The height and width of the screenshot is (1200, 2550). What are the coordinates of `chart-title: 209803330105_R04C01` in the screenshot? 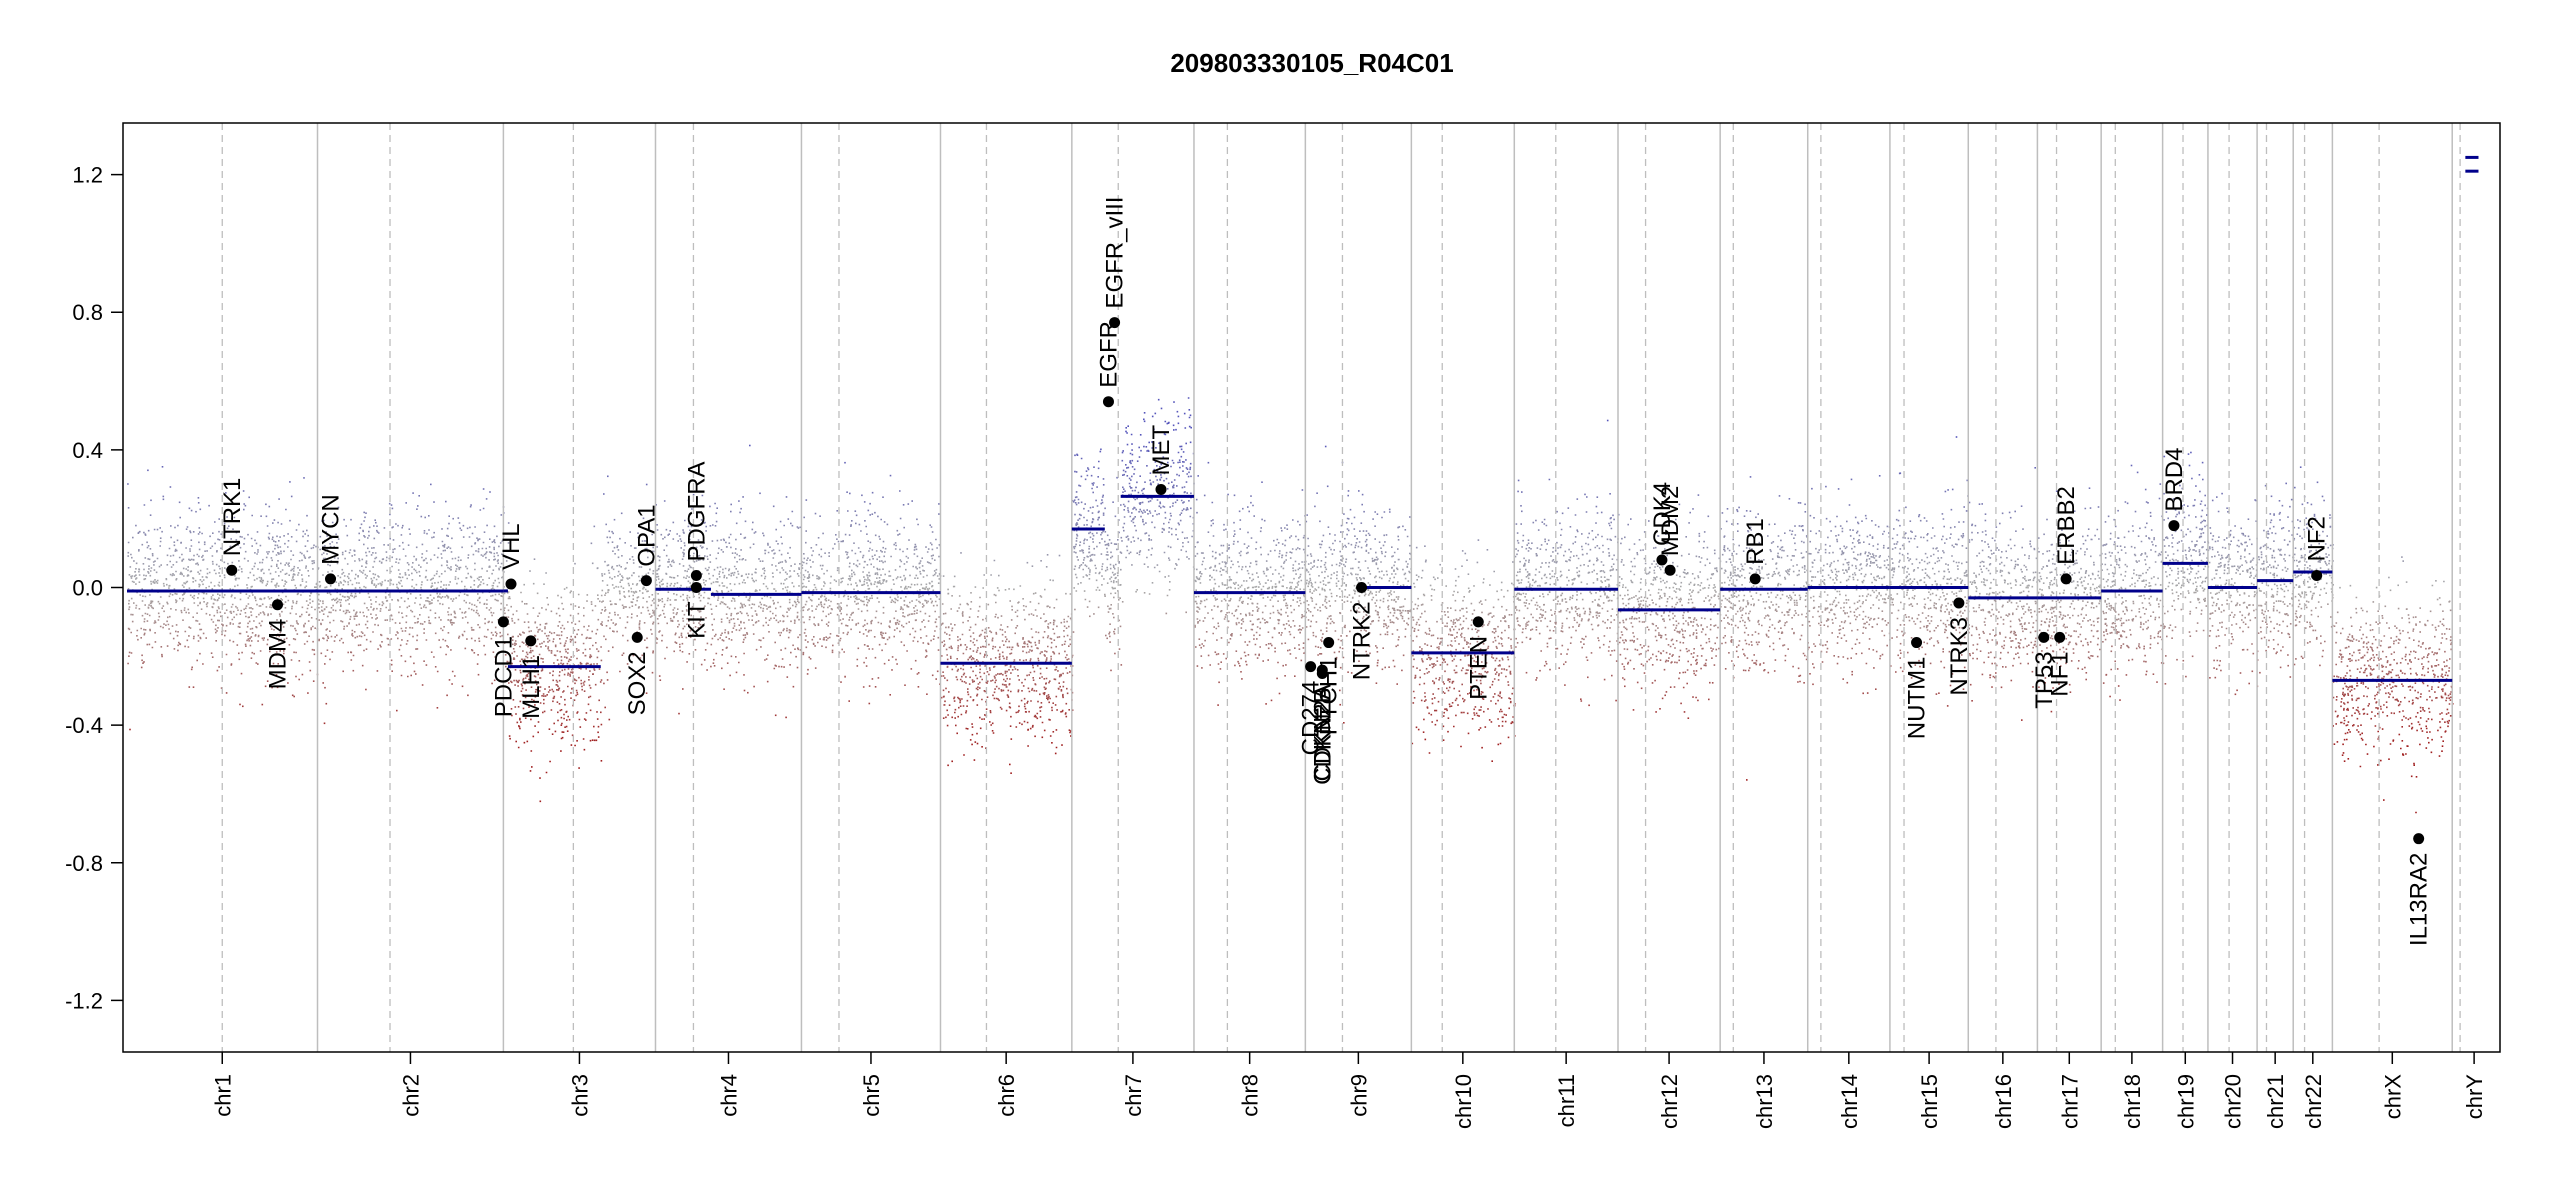 It's located at (1311, 63).